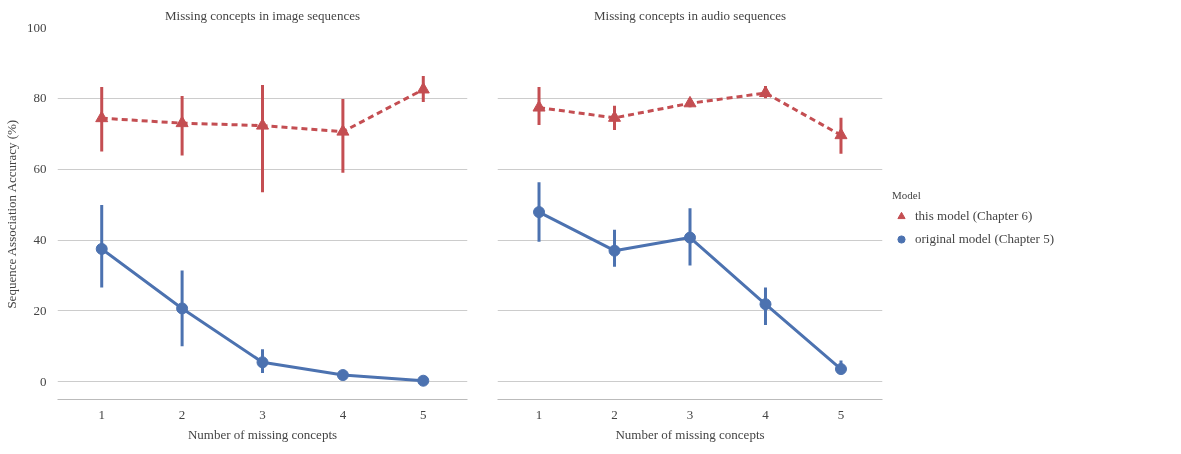 The image size is (1181, 454). What do you see at coordinates (907, 195) in the screenshot?
I see `legend-title: Model` at bounding box center [907, 195].